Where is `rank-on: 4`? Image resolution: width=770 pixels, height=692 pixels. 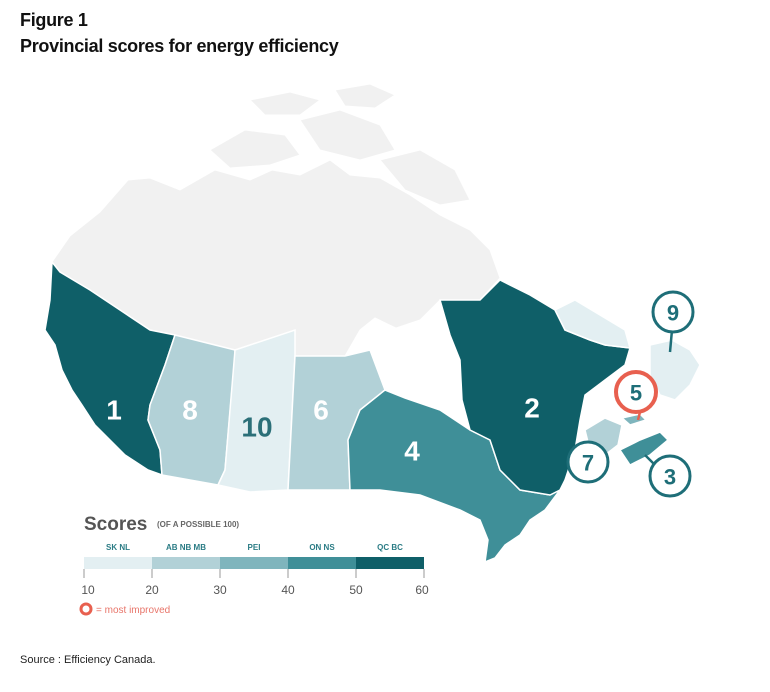
rank-on: 4 is located at coordinates (412, 451).